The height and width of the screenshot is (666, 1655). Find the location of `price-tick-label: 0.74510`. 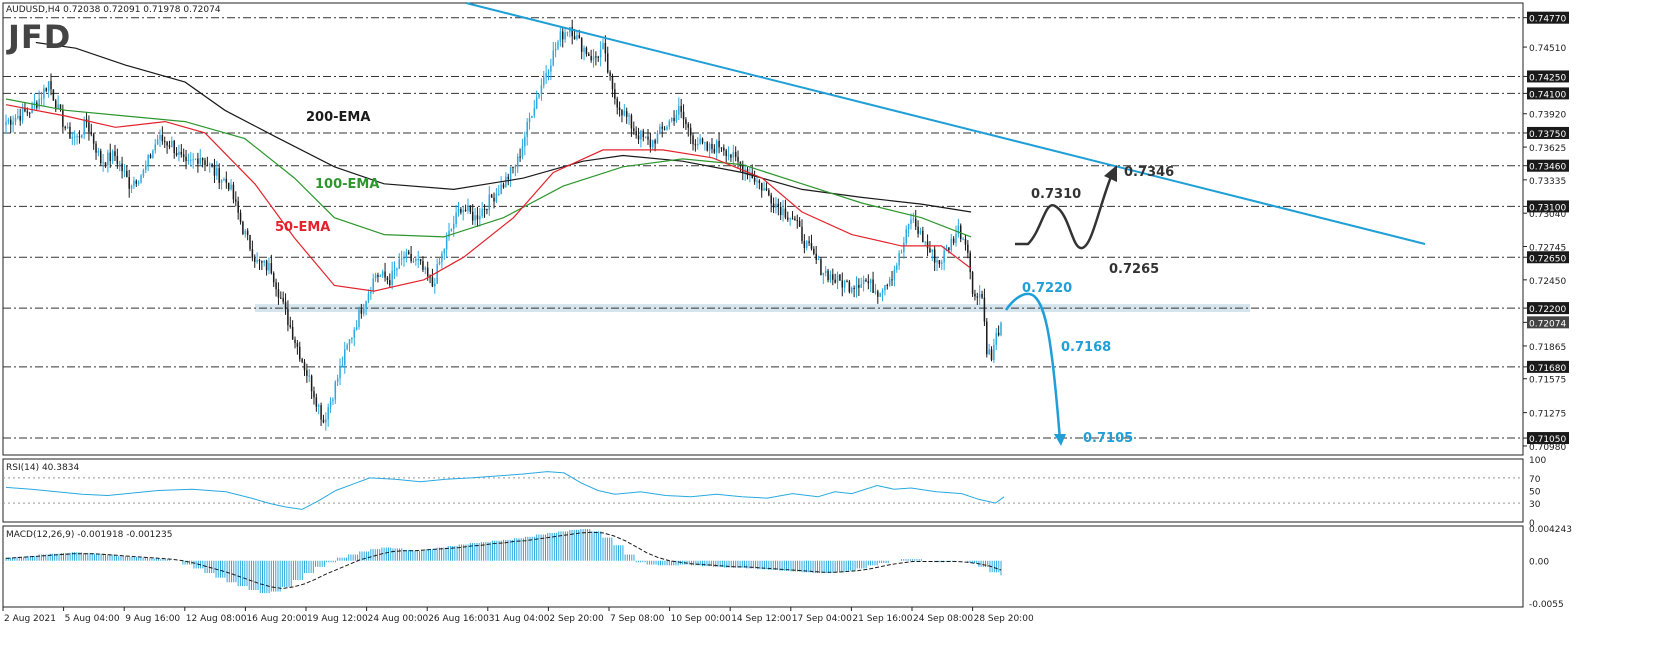

price-tick-label: 0.74510 is located at coordinates (1547, 49).